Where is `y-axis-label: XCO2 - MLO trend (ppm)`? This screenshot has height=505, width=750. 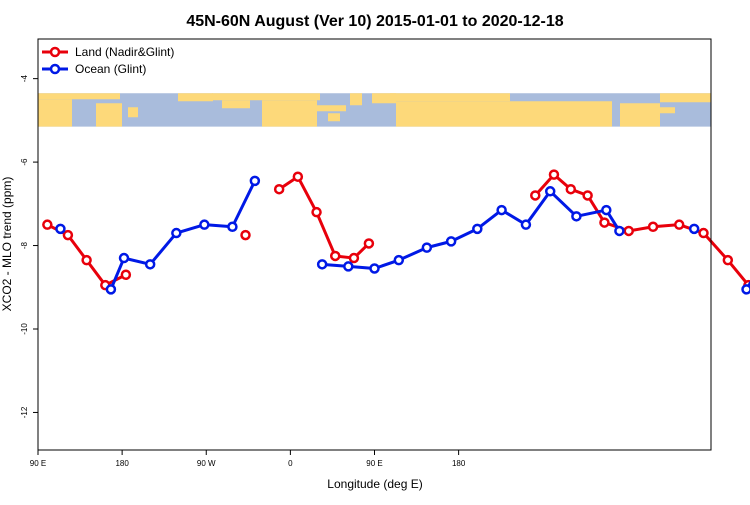 y-axis-label: XCO2 - MLO trend (ppm) is located at coordinates (7, 244).